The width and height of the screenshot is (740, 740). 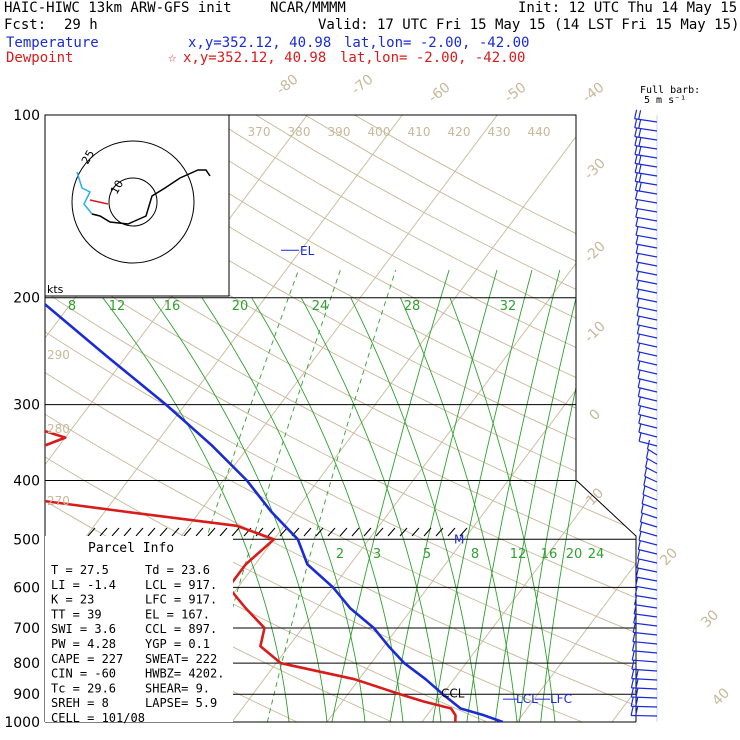 I want to click on hodograph-outer-ring, so click(x=133, y=202).